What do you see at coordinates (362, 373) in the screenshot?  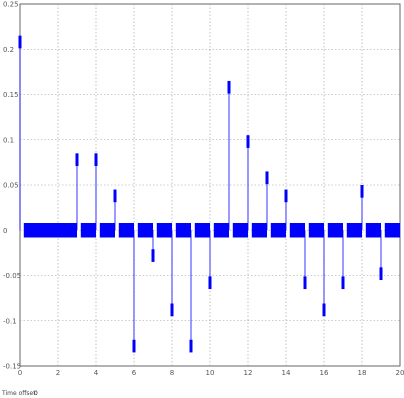 I see `x-tick-label: 18` at bounding box center [362, 373].